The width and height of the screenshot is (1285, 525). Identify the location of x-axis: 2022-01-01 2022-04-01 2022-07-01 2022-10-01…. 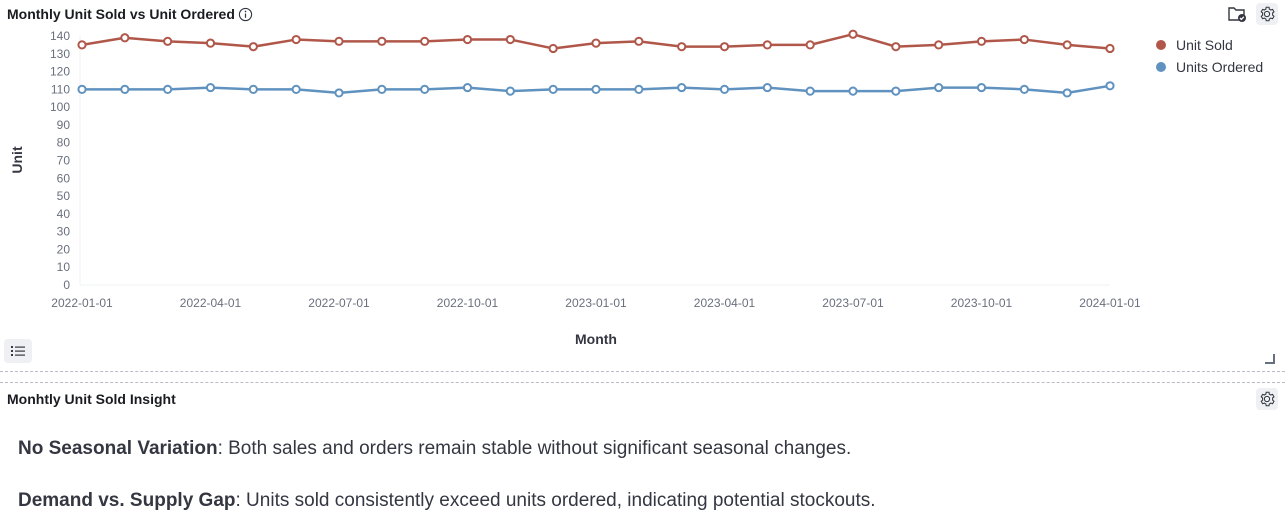
(596, 303).